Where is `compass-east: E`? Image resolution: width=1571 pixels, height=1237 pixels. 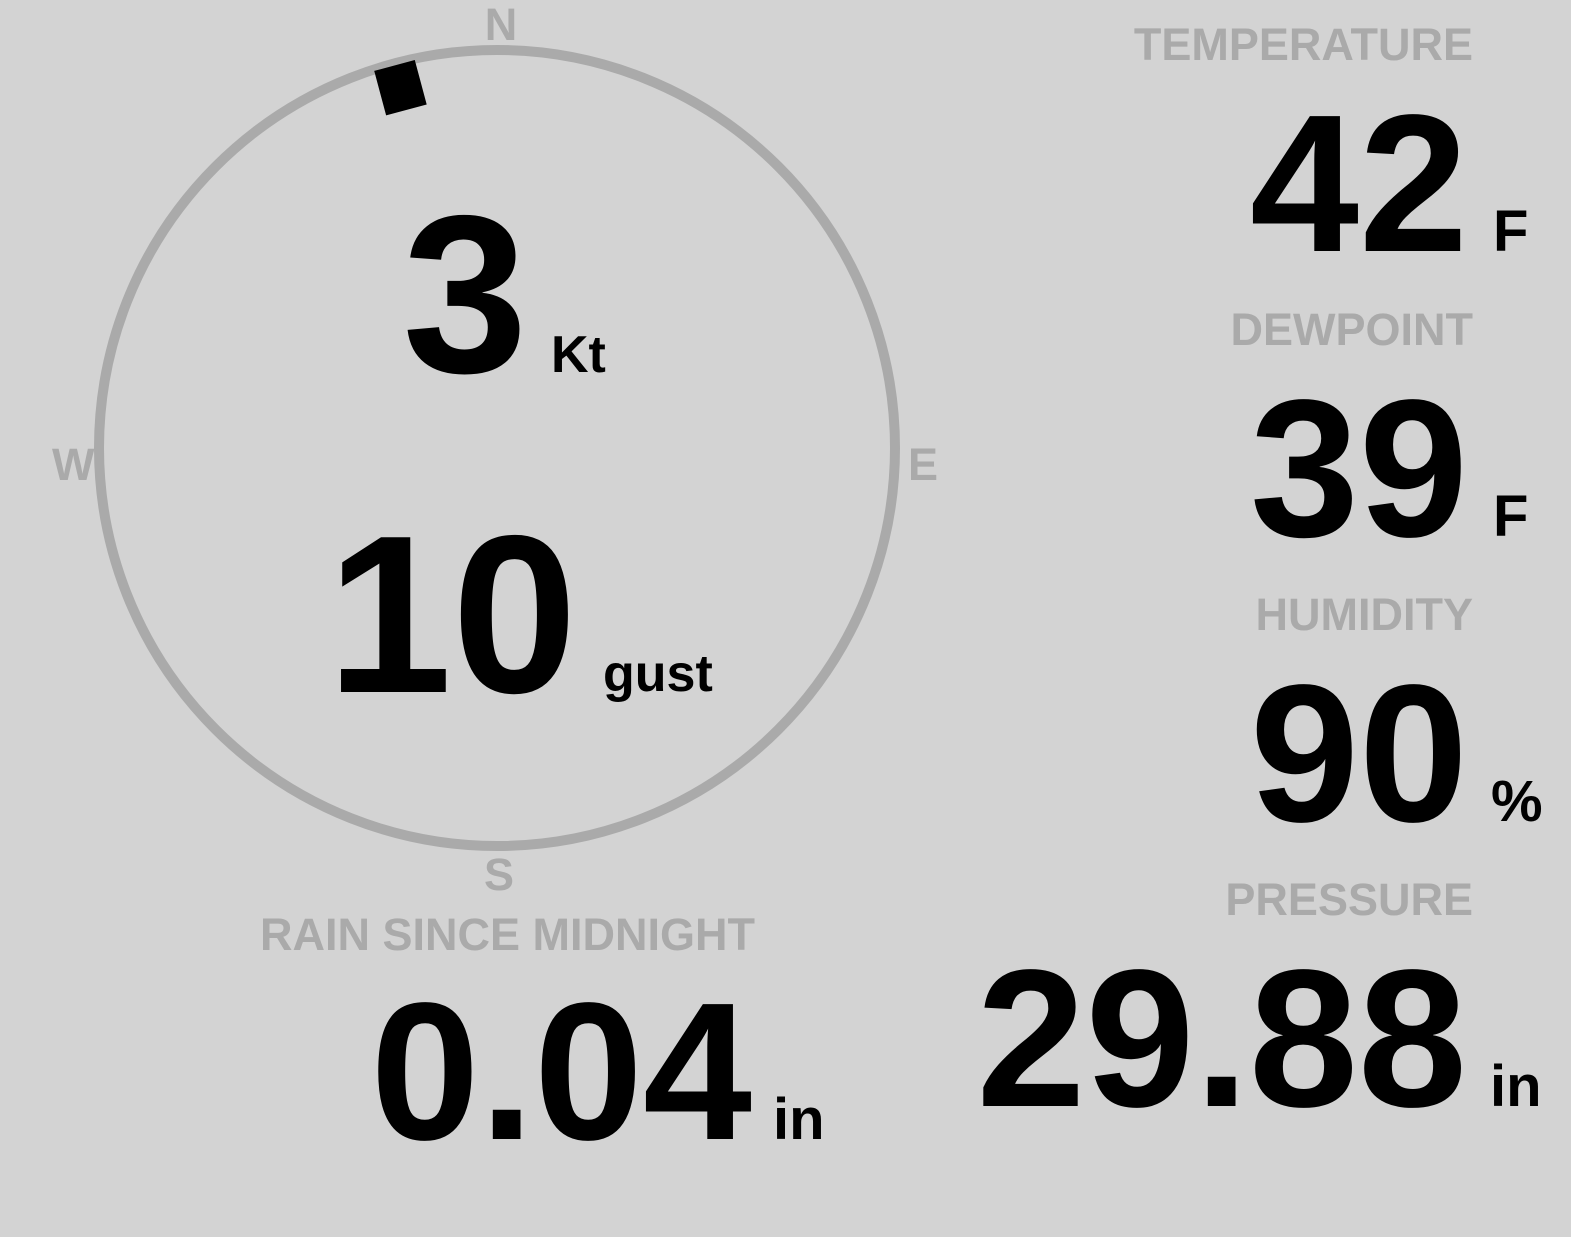 compass-east: E is located at coordinates (923, 464).